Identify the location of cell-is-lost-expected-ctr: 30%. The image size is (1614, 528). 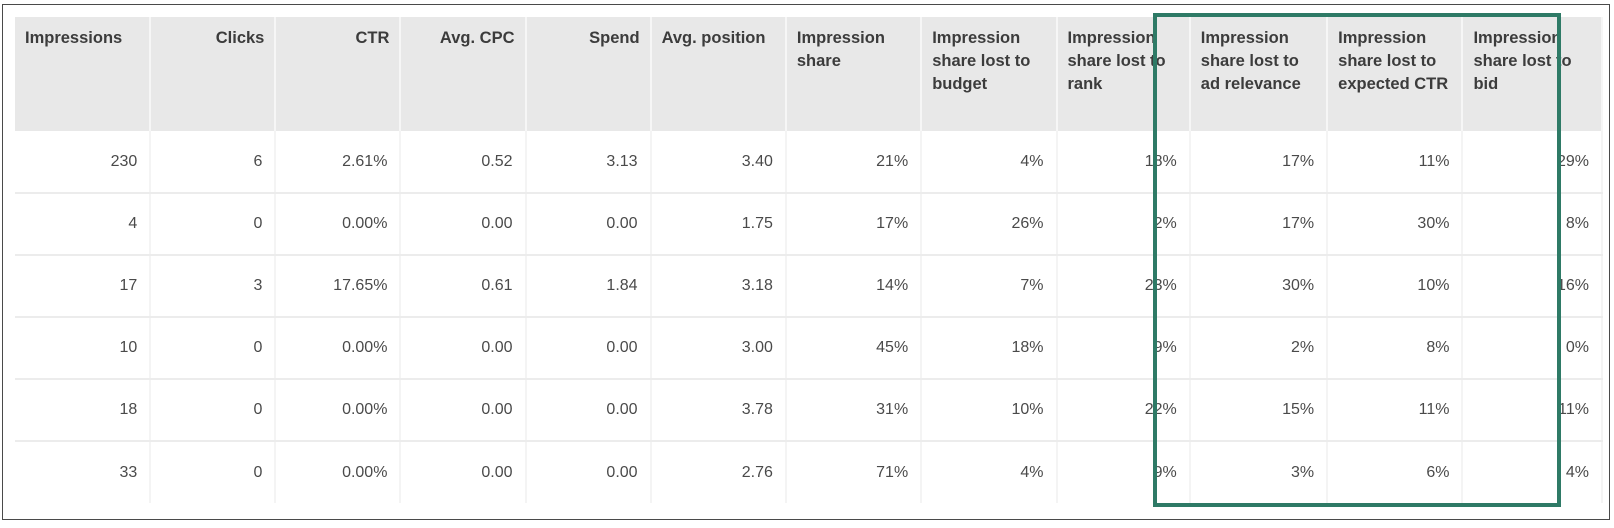
(1395, 224).